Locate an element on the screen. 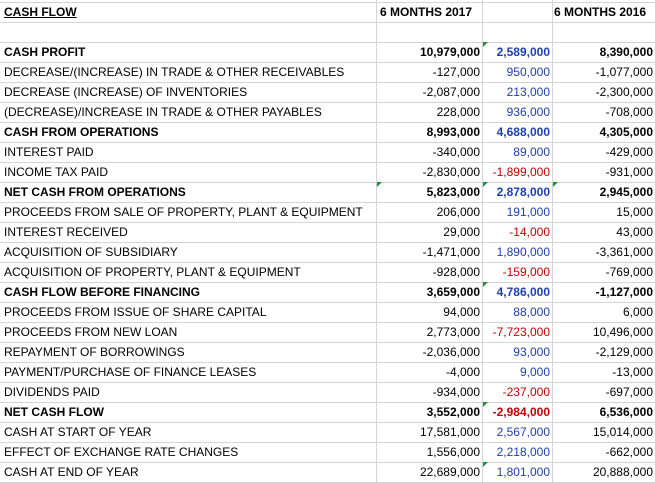  value-2016: -662,000 is located at coordinates (629, 452).